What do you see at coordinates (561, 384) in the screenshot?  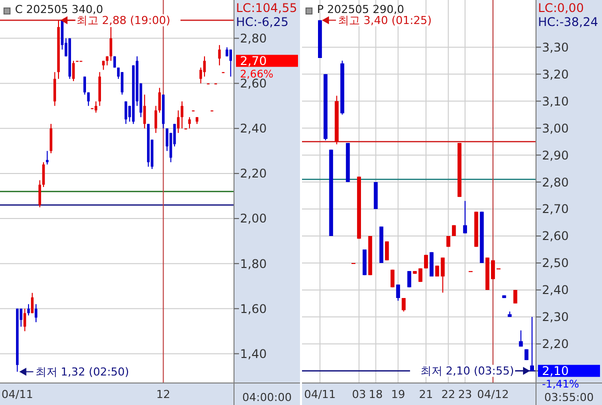 I see `text: -1,41%` at bounding box center [561, 384].